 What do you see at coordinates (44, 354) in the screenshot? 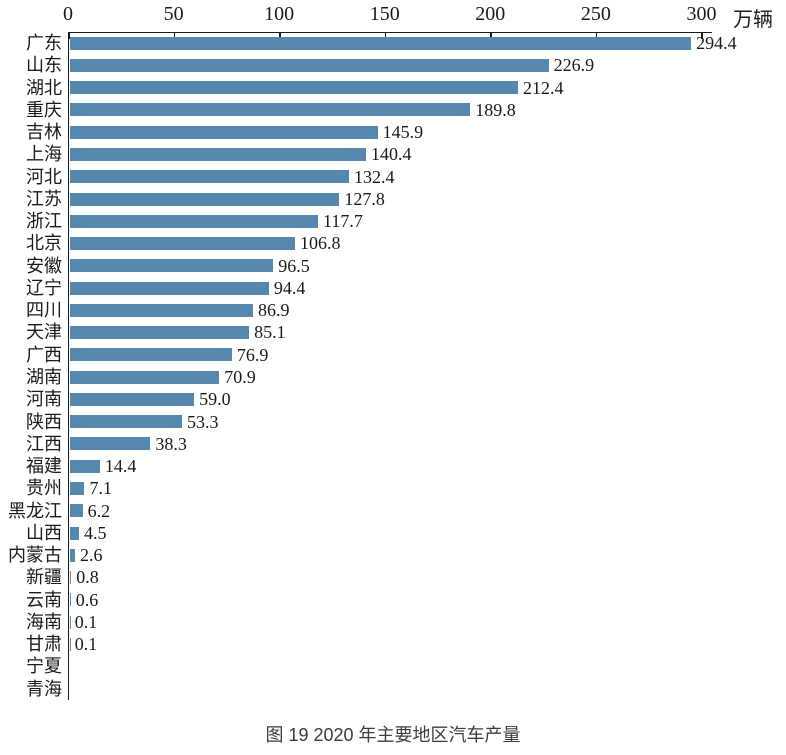
I see `category-label: 广西` at bounding box center [44, 354].